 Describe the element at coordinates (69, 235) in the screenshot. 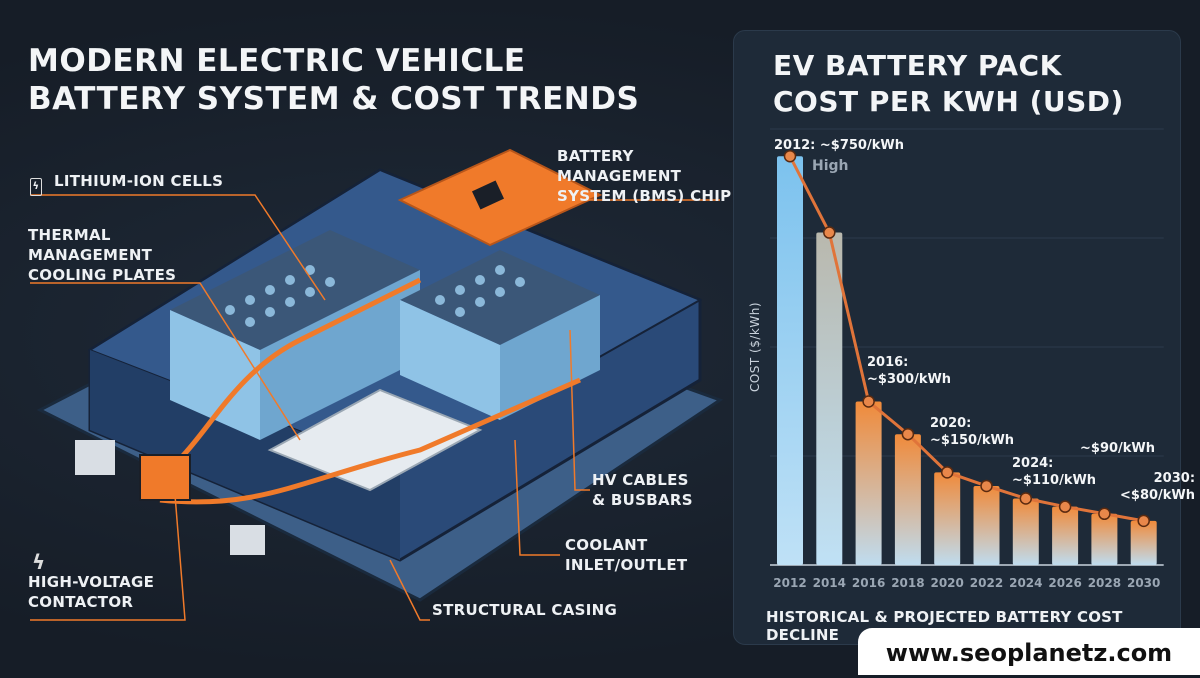

I see `label-text: THERMAL` at that location.